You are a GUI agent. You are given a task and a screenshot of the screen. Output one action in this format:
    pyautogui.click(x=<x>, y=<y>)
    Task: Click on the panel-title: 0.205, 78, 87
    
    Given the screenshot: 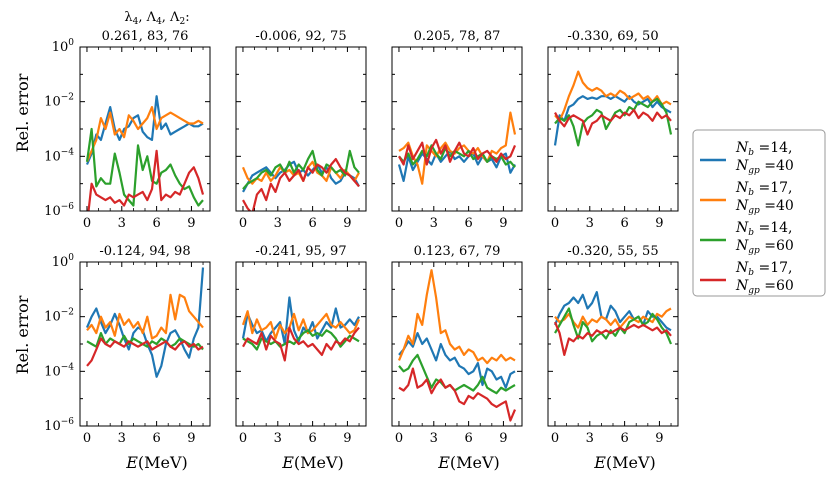 What is the action you would take?
    pyautogui.click(x=457, y=36)
    